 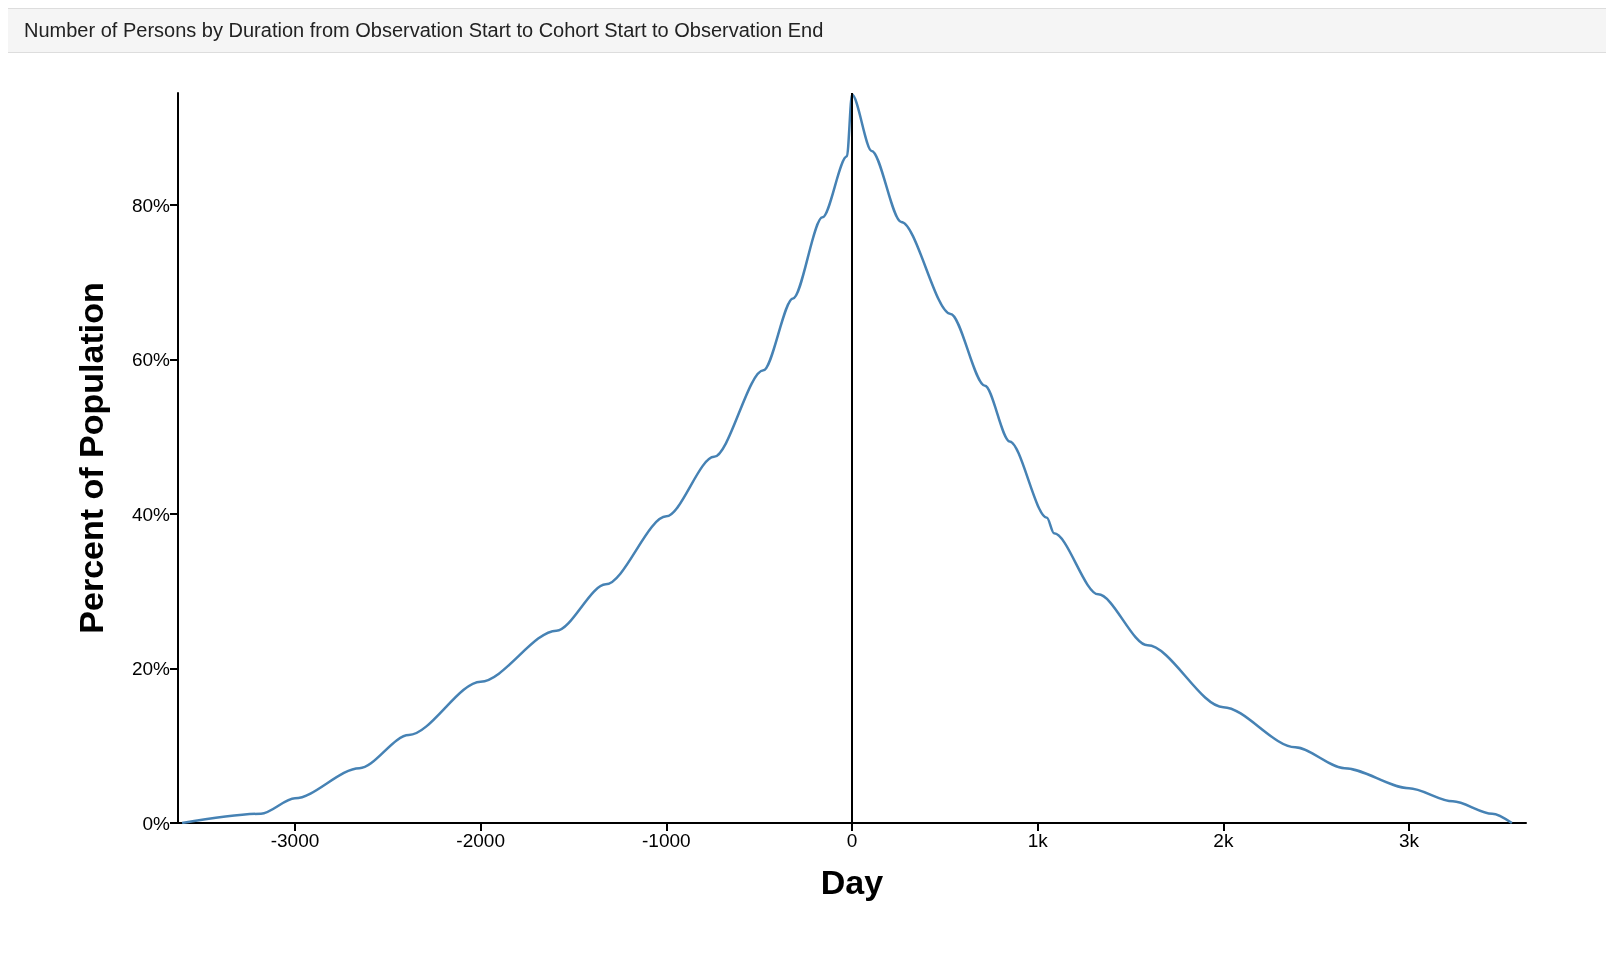 What do you see at coordinates (151, 668) in the screenshot?
I see `y-tick-label: 20%` at bounding box center [151, 668].